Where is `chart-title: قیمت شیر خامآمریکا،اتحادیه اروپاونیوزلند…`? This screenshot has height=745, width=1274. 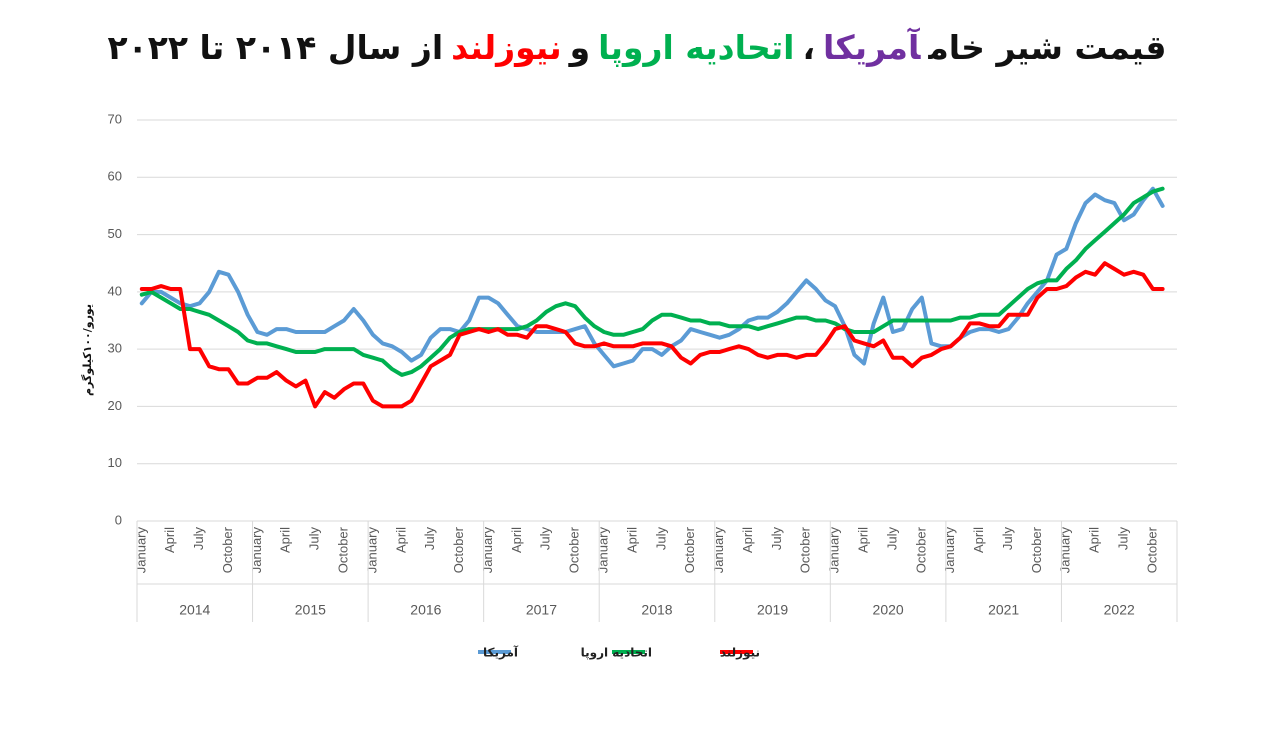
chart-title: قیمت شیر خامآمریکا،اتحادیه اروپاونیوزلند… is located at coordinates (637, 47).